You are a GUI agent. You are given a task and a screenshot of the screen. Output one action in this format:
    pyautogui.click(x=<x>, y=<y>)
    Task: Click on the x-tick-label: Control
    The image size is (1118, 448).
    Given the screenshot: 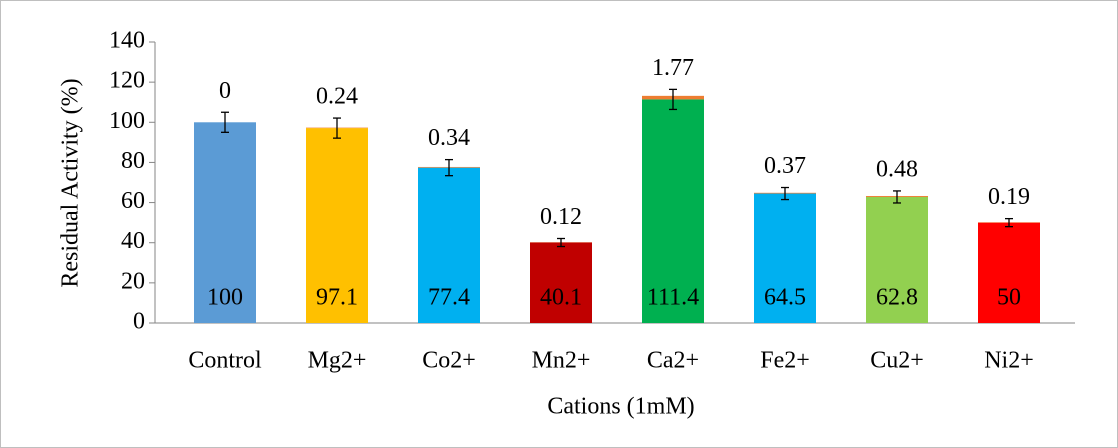 What is the action you would take?
    pyautogui.click(x=225, y=361)
    